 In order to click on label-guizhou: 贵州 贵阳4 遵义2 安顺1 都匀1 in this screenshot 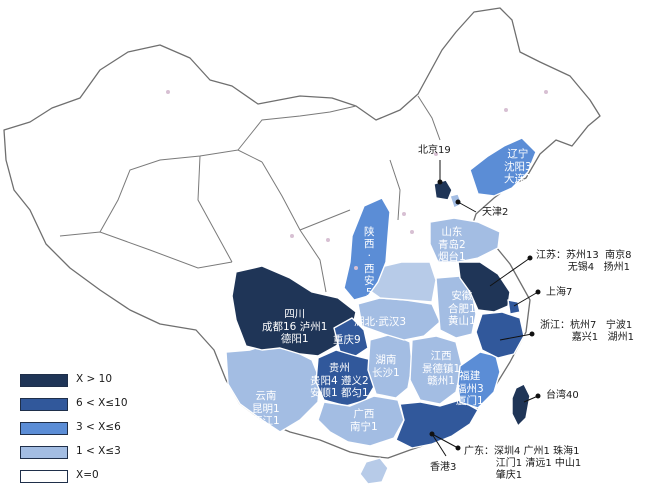, I will do `click(339, 380)`.